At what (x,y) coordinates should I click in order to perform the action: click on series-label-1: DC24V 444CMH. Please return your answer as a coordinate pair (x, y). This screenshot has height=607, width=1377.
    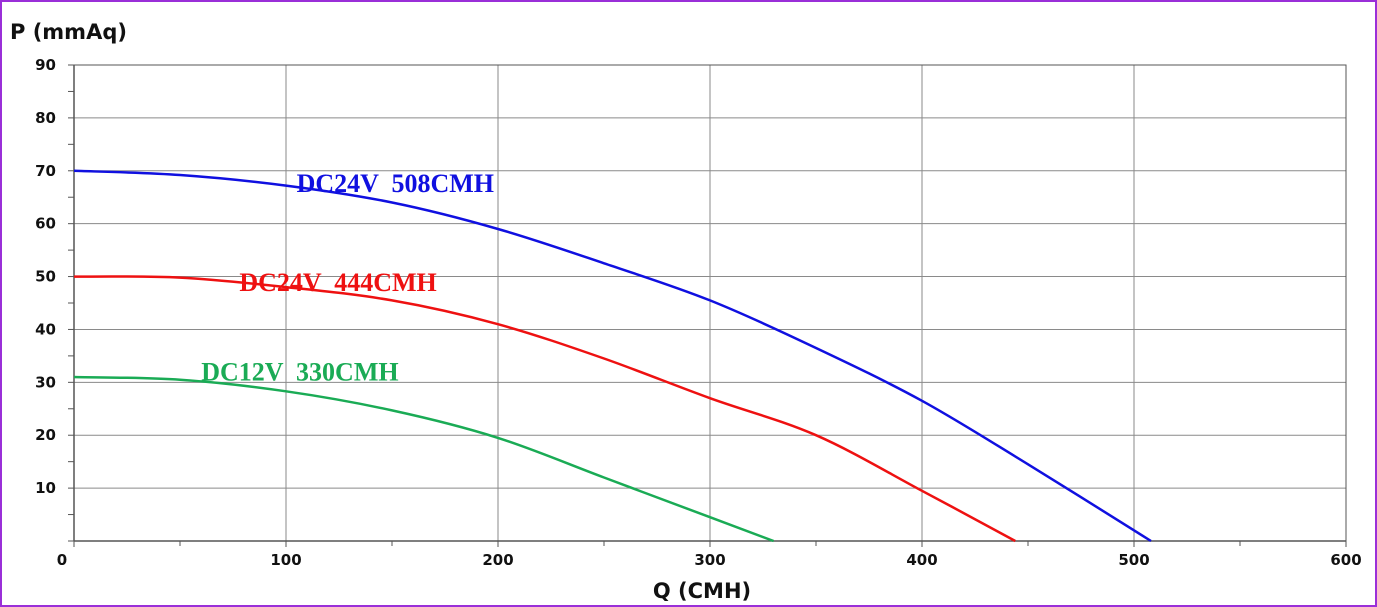
    Looking at the image, I should click on (337, 282).